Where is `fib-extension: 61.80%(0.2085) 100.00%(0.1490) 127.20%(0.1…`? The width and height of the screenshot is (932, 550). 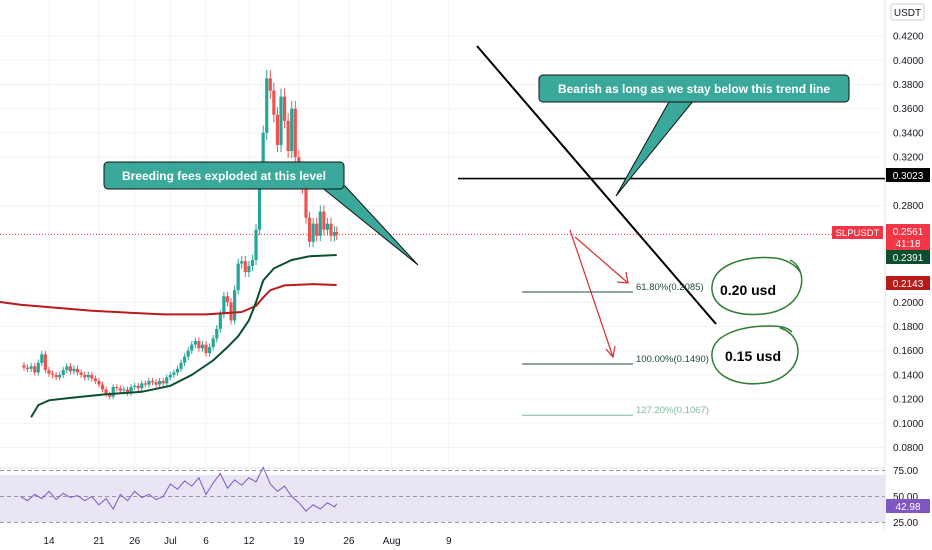
fib-extension: 61.80%(0.2085) 100.00%(0.1490) 127.20%(0.1… is located at coordinates (615, 349).